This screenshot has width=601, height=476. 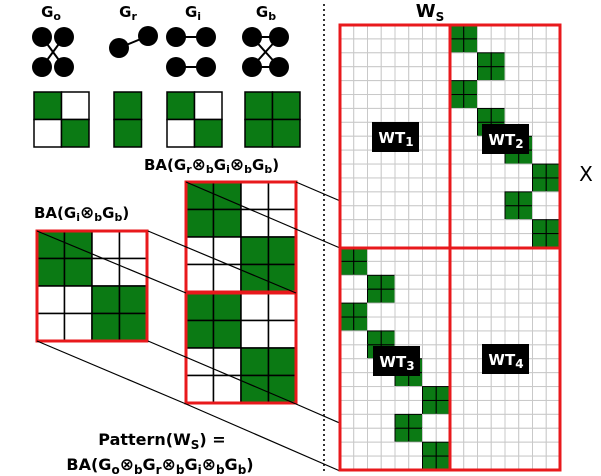 I want to click on connector-line, so click(x=222, y=372).